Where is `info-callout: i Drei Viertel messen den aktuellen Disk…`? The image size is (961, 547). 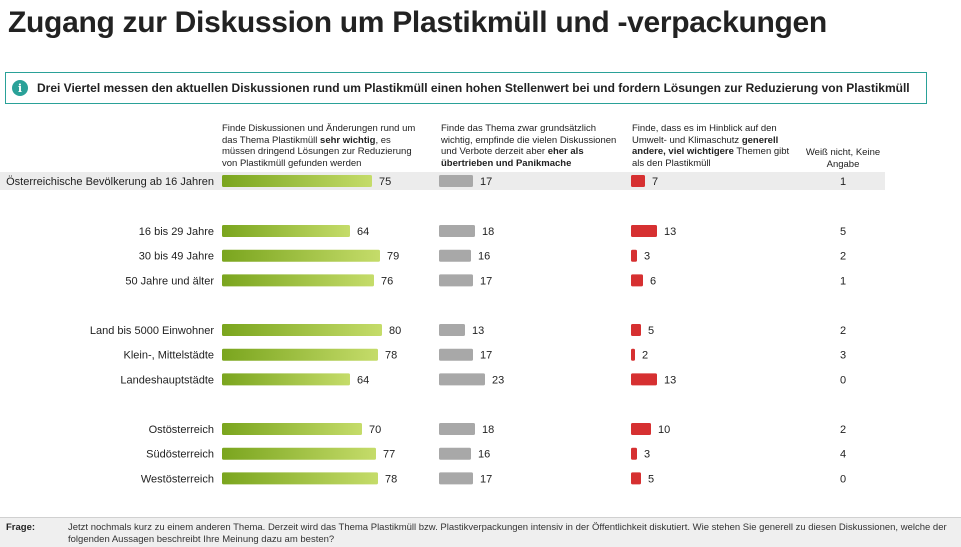 info-callout: i Drei Viertel messen den aktuellen Disk… is located at coordinates (466, 88).